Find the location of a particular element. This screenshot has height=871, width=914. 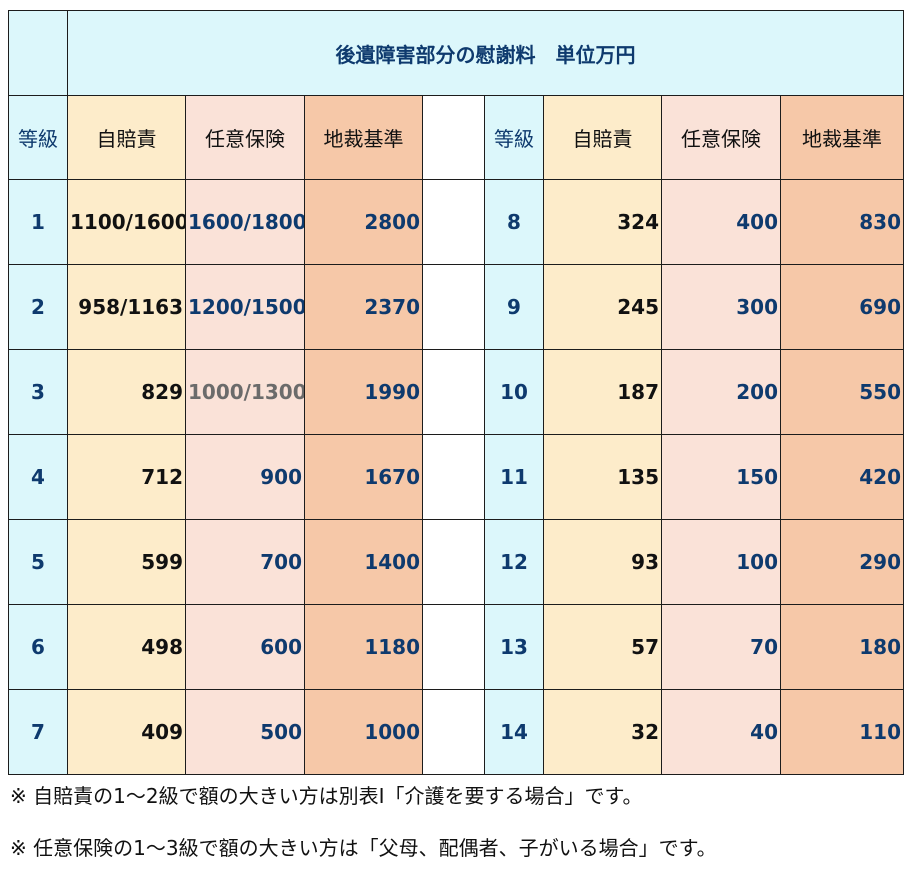

chisai-cell: 2800 is located at coordinates (363, 222).